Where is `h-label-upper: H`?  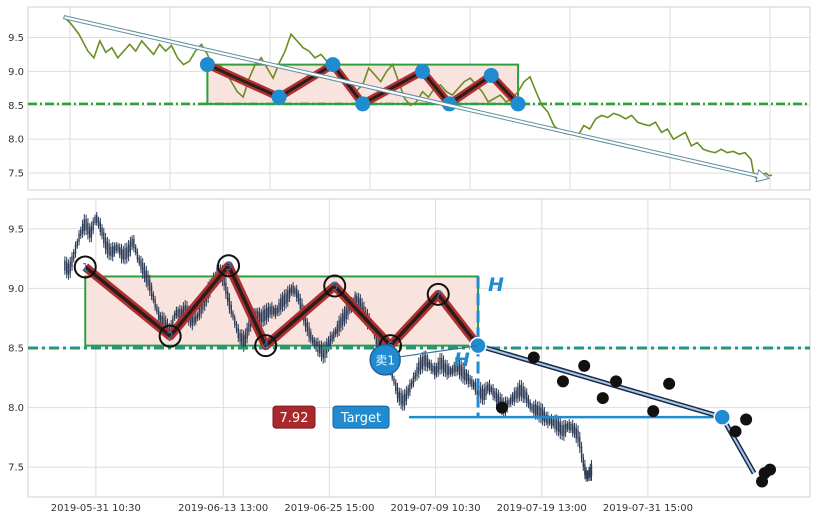
h-label-upper: H is located at coordinates (496, 285).